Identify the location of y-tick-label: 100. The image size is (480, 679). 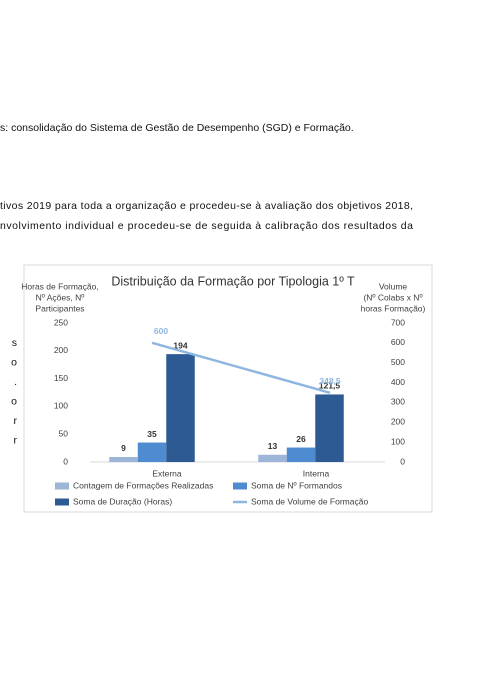
(61, 406).